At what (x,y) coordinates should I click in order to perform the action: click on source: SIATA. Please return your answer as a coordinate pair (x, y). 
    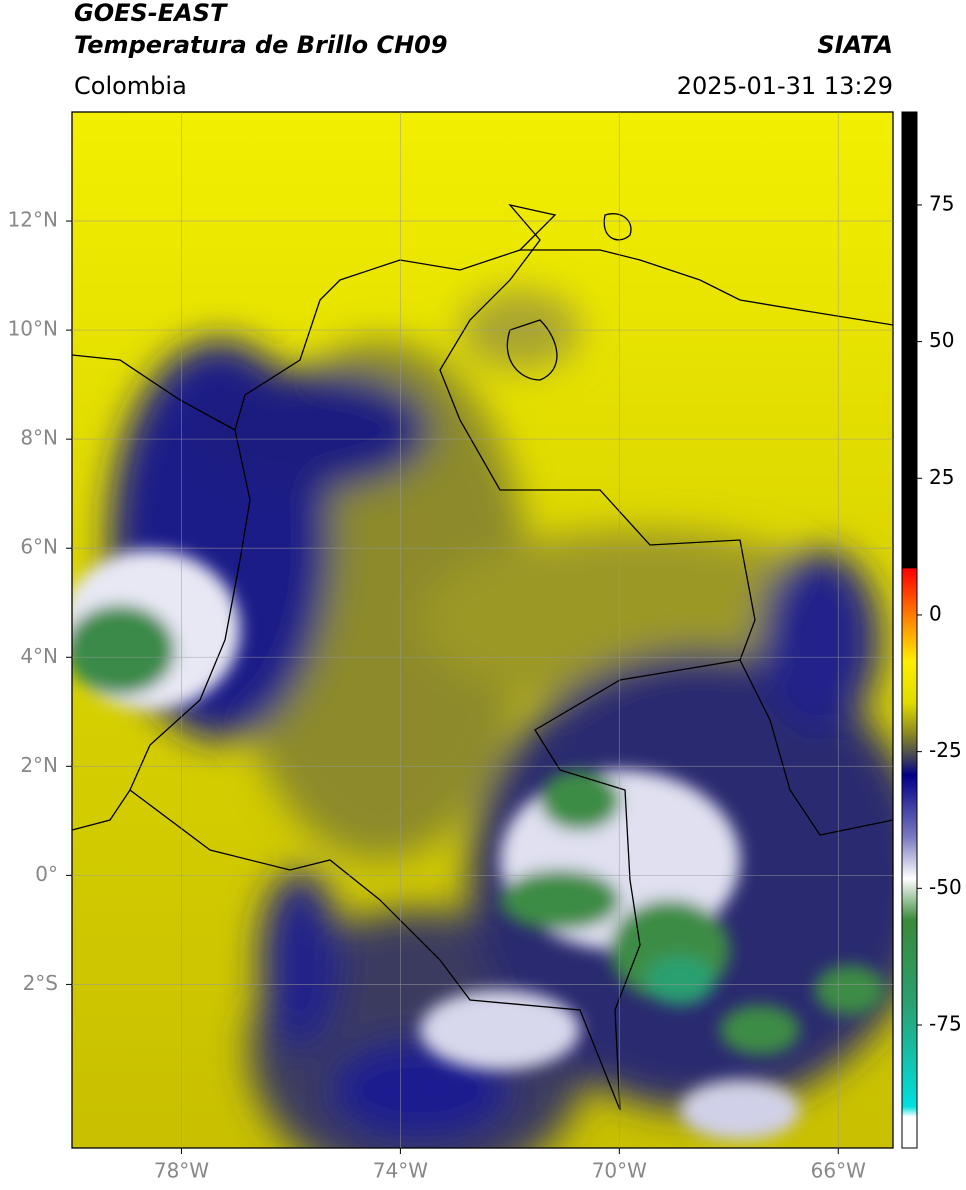
    Looking at the image, I should click on (855, 45).